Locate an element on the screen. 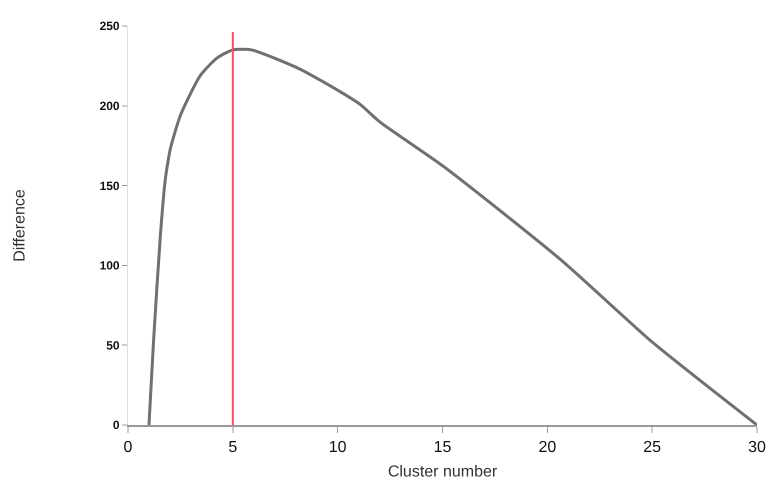 The image size is (769, 504). y-axis-title: Difference is located at coordinates (19, 225).